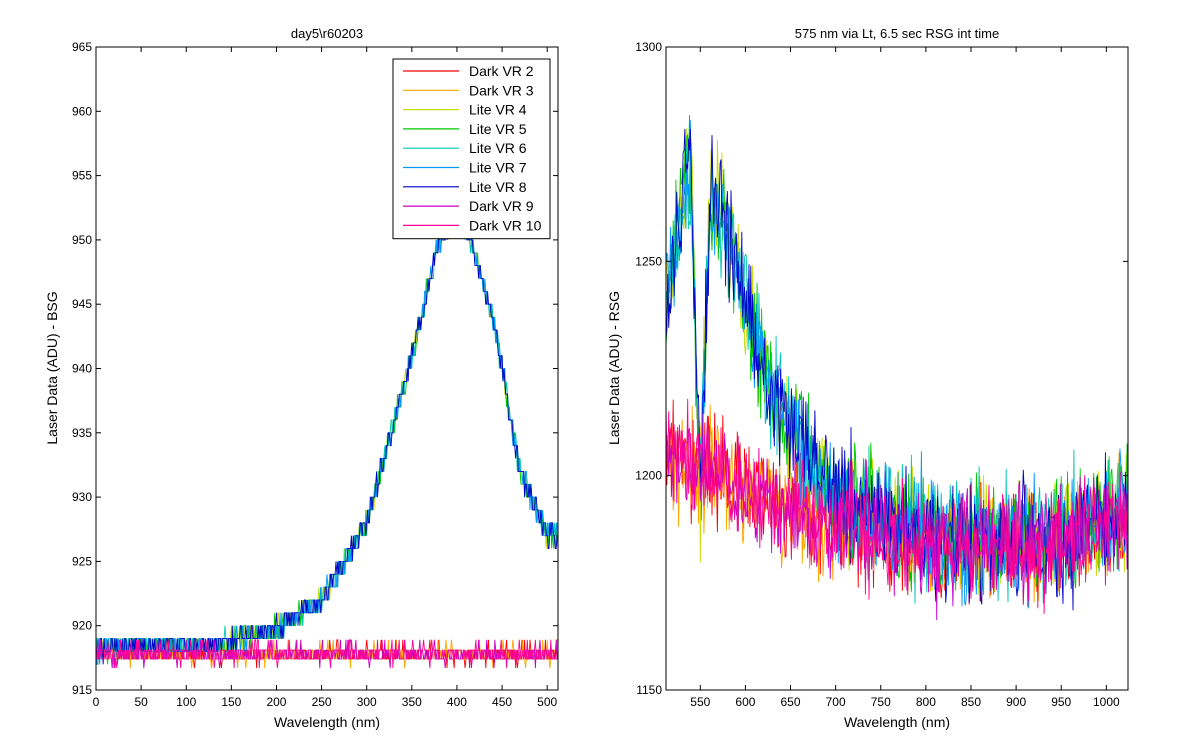 This screenshot has height=750, width=1200. I want to click on left-chart-y-tick-label: 935, so click(82, 433).